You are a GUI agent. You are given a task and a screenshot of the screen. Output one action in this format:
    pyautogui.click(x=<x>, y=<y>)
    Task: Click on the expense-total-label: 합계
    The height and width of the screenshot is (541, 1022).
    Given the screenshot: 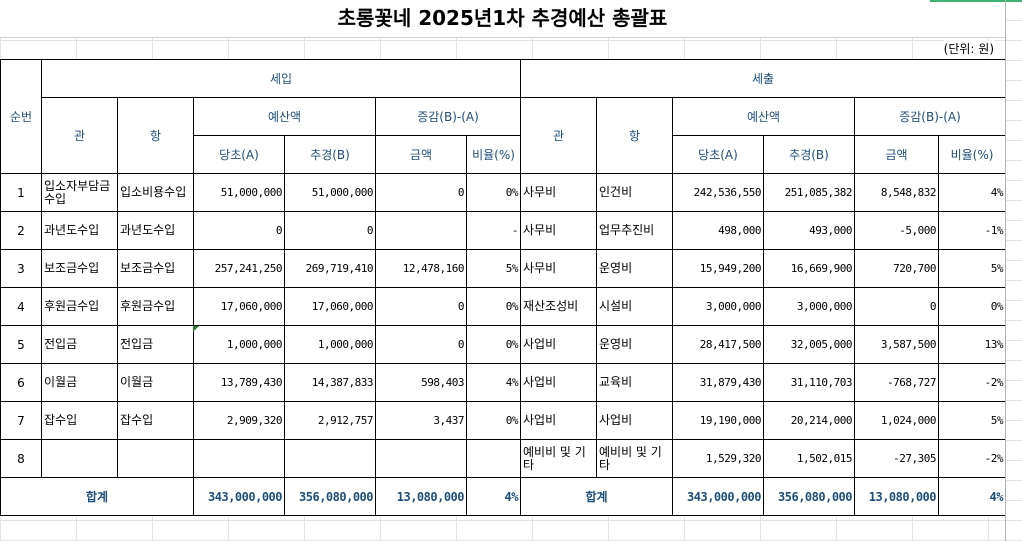 What is the action you would take?
    pyautogui.click(x=596, y=496)
    